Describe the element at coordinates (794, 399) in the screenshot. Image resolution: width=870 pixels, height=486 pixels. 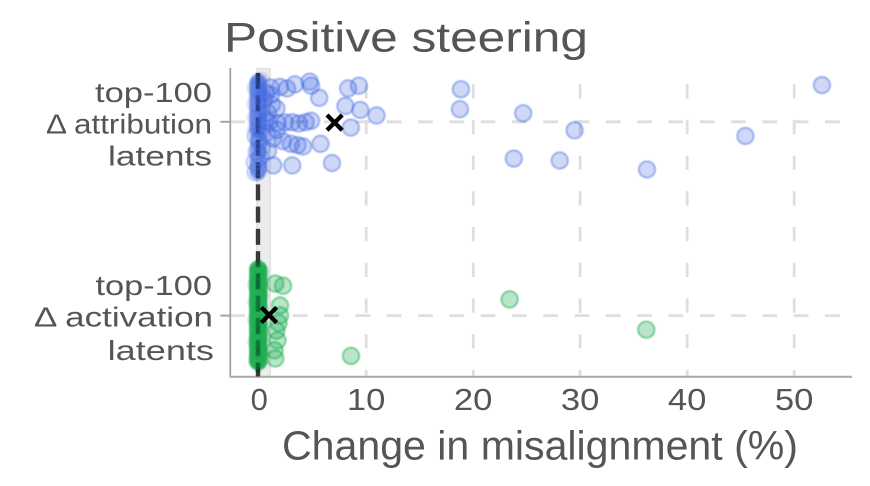
I see `svg-text: 50` at that location.